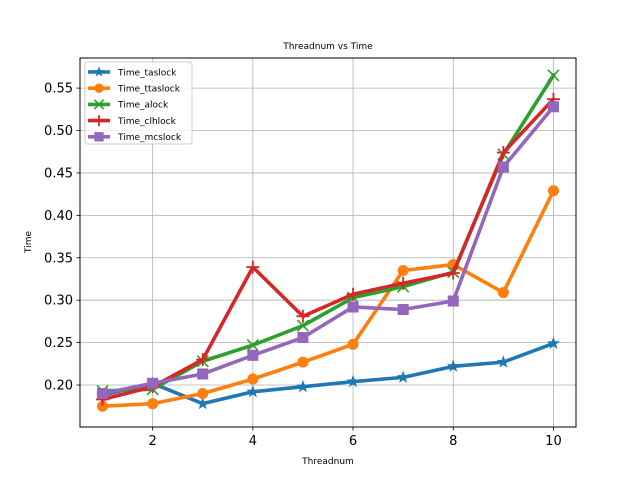 Image resolution: width=640 pixels, height=480 pixels. What do you see at coordinates (58, 173) in the screenshot?
I see `y-tick-label: 0.45` at bounding box center [58, 173].